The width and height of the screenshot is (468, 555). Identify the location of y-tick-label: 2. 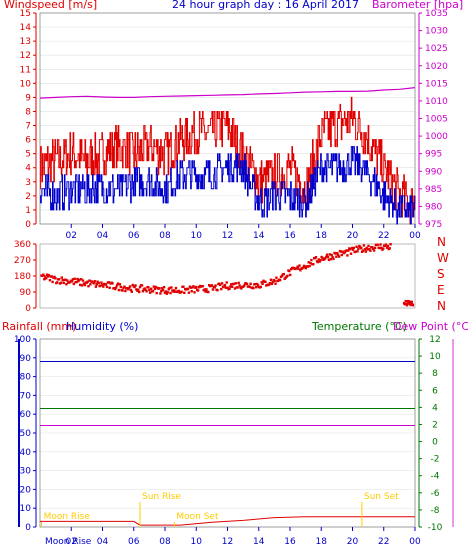
(28, 197).